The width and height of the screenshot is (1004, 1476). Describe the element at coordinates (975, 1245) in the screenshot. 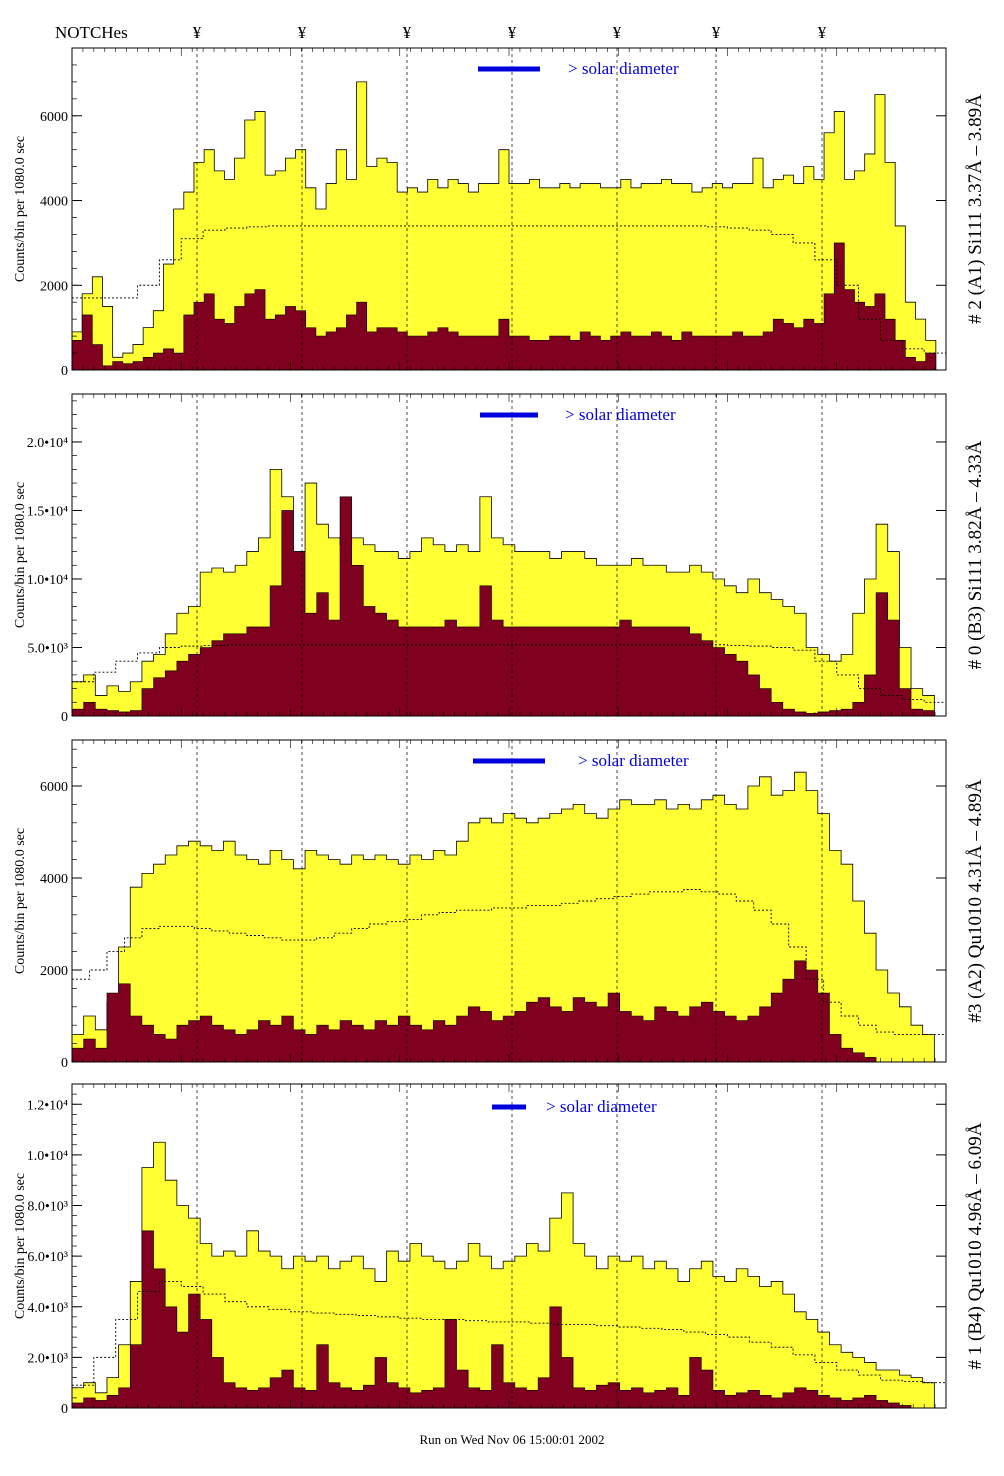

I see `panel-title: # 1 (B4) Qu1010 4.96Å – 6.09Å` at that location.